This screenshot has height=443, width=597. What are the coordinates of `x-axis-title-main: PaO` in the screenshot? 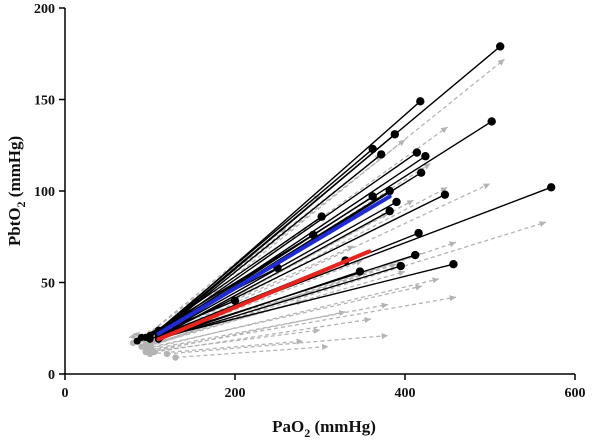 It's located at (288, 426).